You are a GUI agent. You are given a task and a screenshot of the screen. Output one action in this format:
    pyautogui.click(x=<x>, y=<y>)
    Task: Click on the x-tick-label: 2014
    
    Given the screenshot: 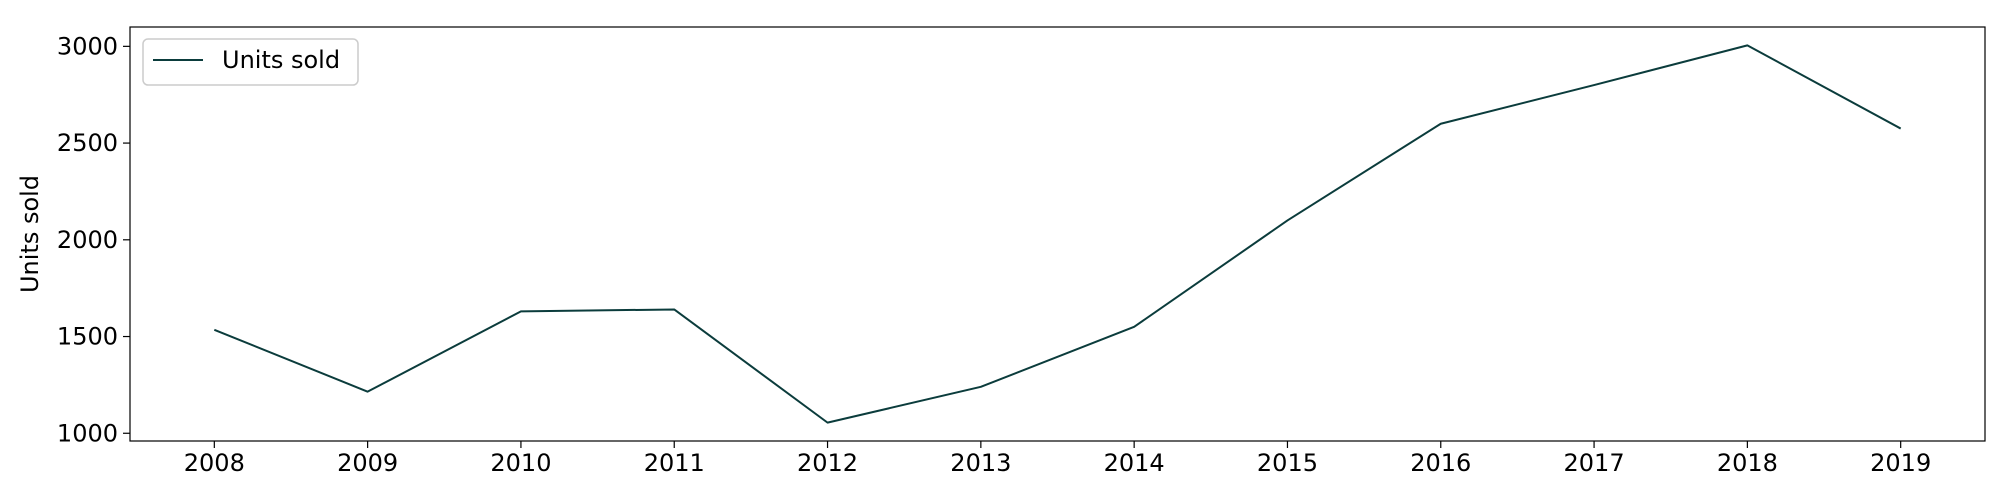 What is the action you would take?
    pyautogui.click(x=1134, y=463)
    